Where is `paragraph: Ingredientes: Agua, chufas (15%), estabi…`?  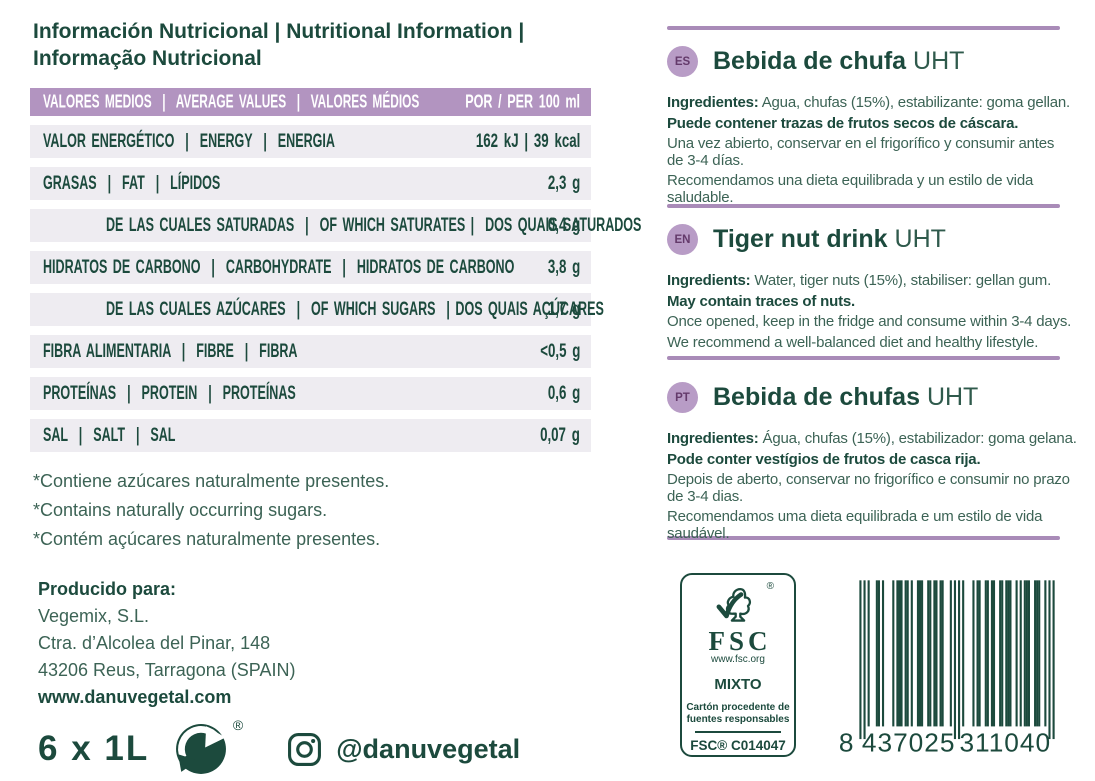
paragraph: Ingredientes: Agua, chufas (15%), estabi… is located at coordinates (869, 103).